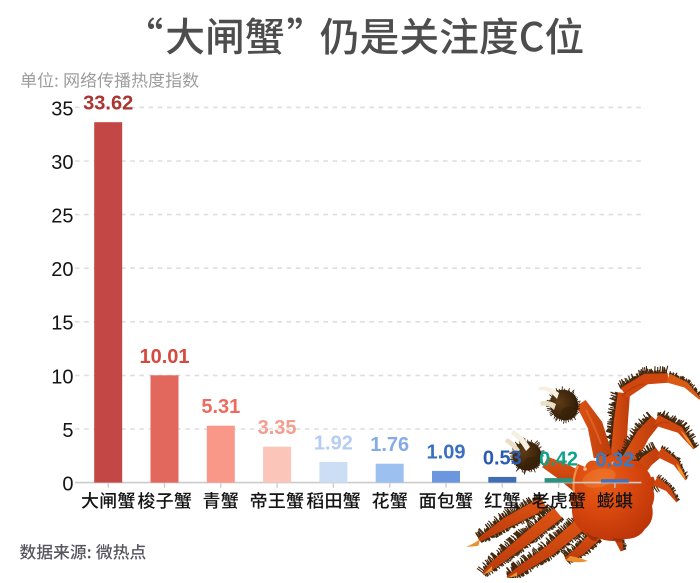  What do you see at coordinates (62, 377) in the screenshot?
I see `svg-text: 10` at bounding box center [62, 377].